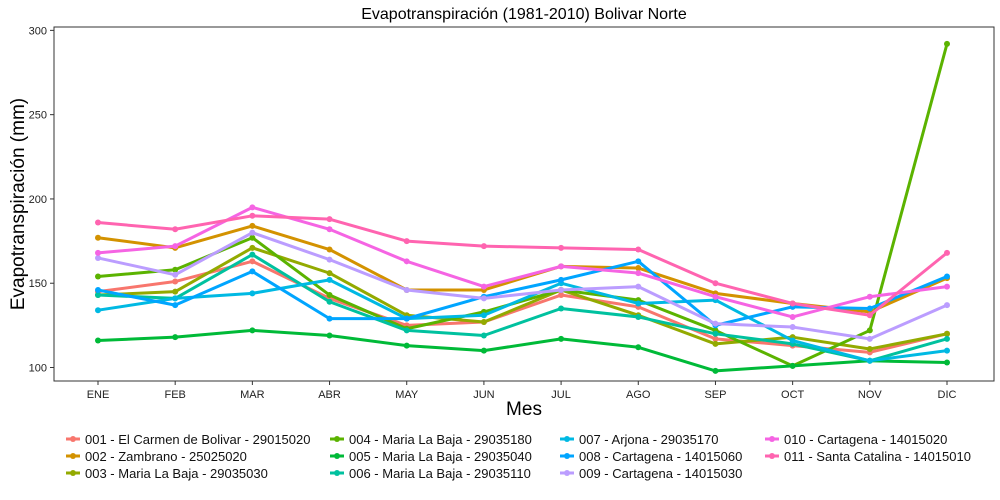 The image size is (1000, 500). I want to click on legend-label: 002 - Zambrano - 25025020, so click(166, 456).